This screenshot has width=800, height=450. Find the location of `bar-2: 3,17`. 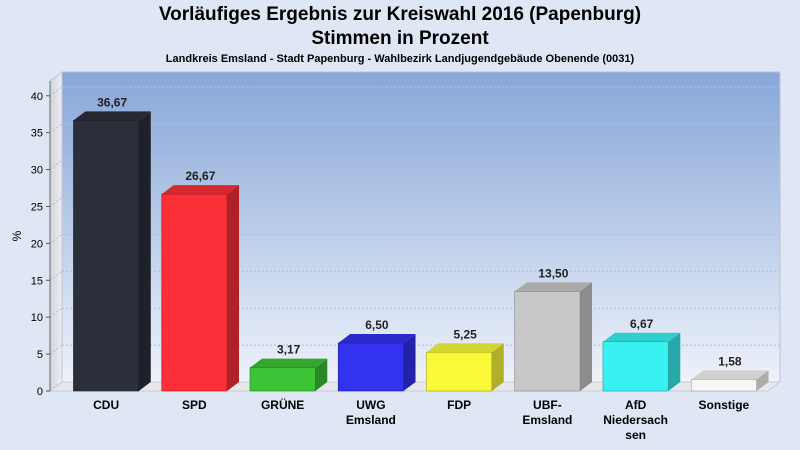

bar-2: 3,17 is located at coordinates (288, 367).